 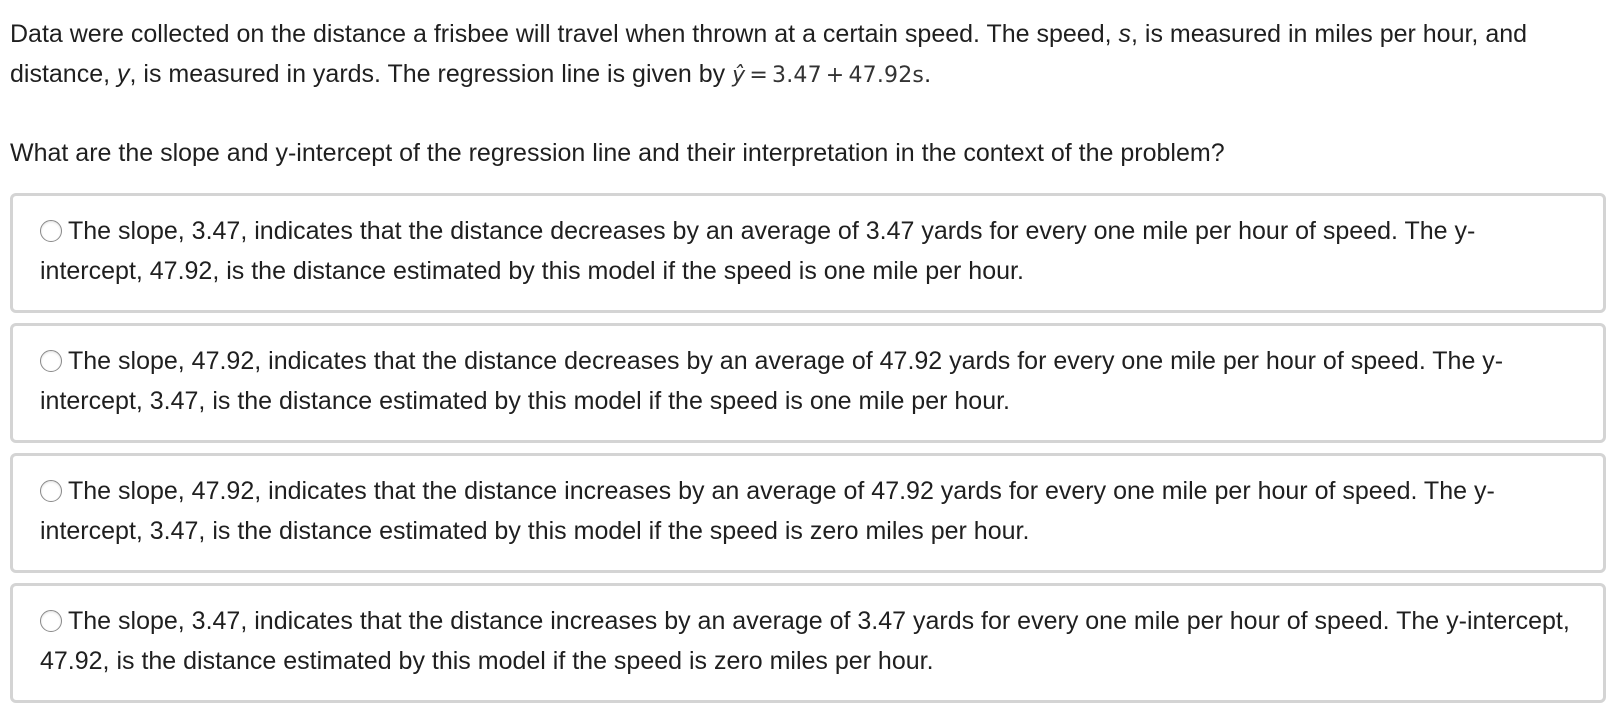 What do you see at coordinates (739, 75) in the screenshot?
I see `equation-lhs: ŷ` at bounding box center [739, 75].